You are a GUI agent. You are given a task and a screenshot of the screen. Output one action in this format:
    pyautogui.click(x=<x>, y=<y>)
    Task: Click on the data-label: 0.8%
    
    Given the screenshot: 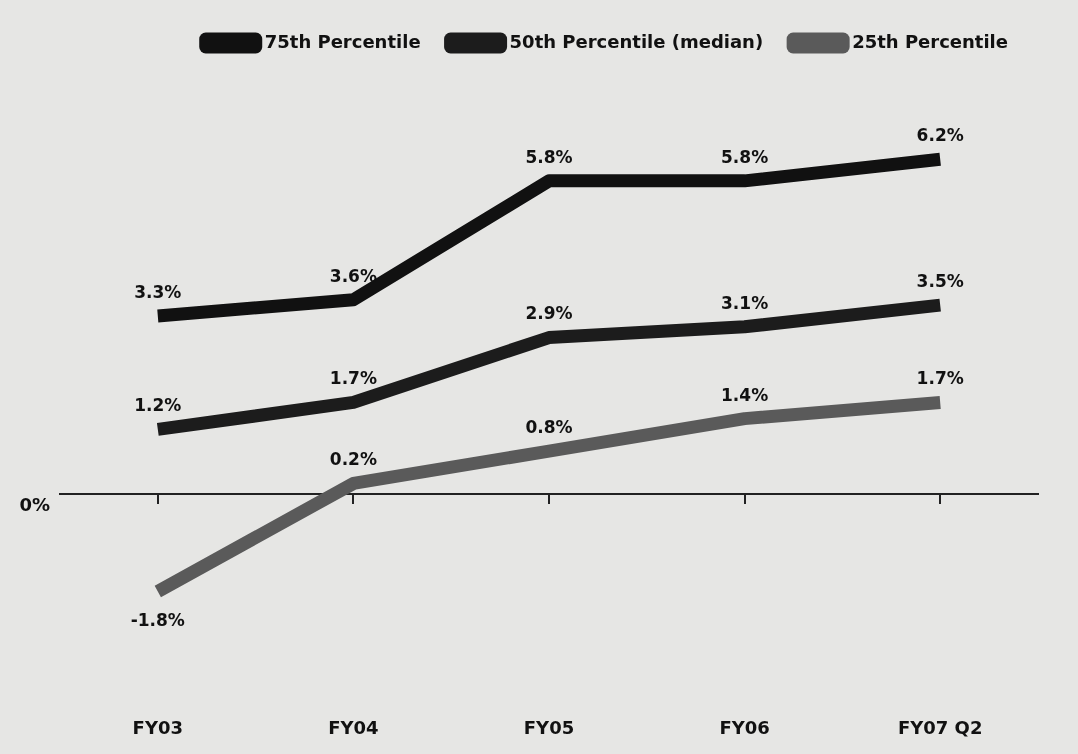 What is the action you would take?
    pyautogui.click(x=549, y=426)
    